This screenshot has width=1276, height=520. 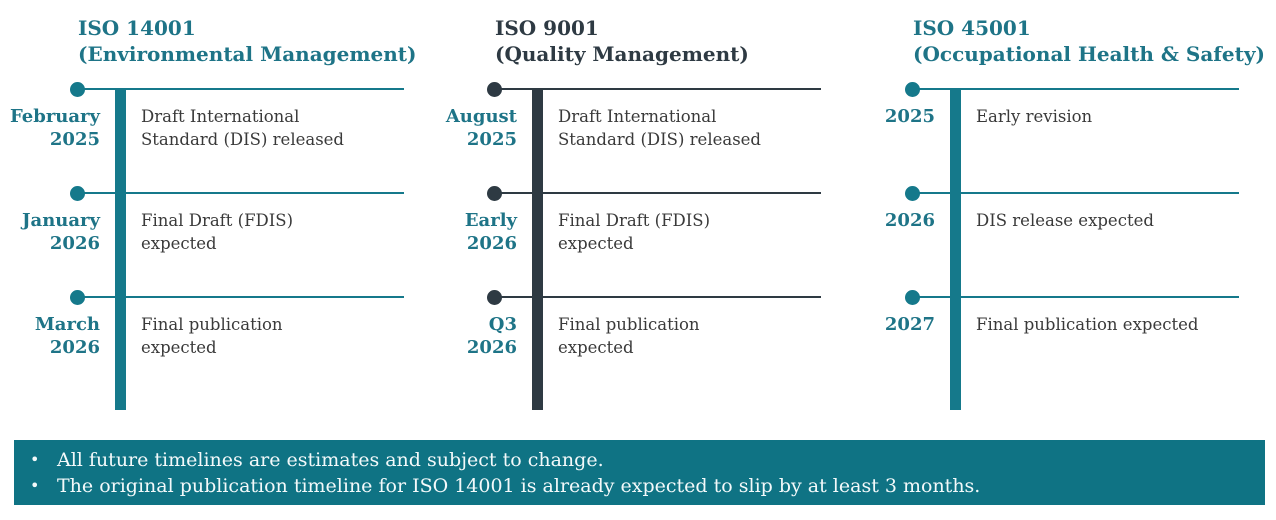 What do you see at coordinates (1112, 116) in the screenshot?
I see `event-description: Early revision` at bounding box center [1112, 116].